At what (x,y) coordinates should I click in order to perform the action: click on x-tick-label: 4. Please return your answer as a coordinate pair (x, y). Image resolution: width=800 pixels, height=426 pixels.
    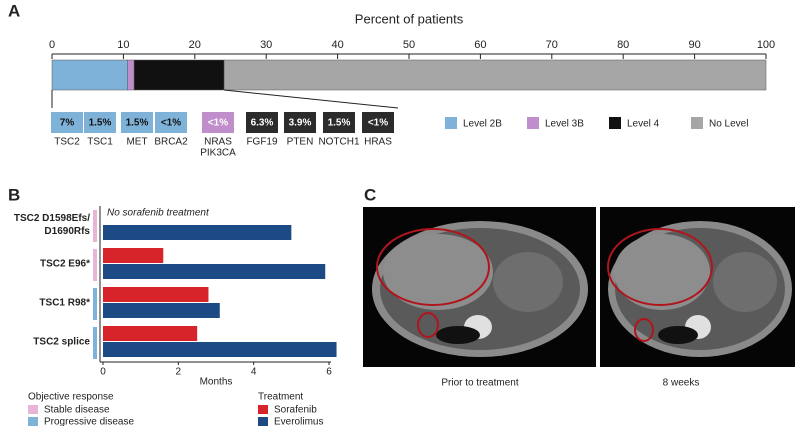
    Looking at the image, I should click on (254, 372).